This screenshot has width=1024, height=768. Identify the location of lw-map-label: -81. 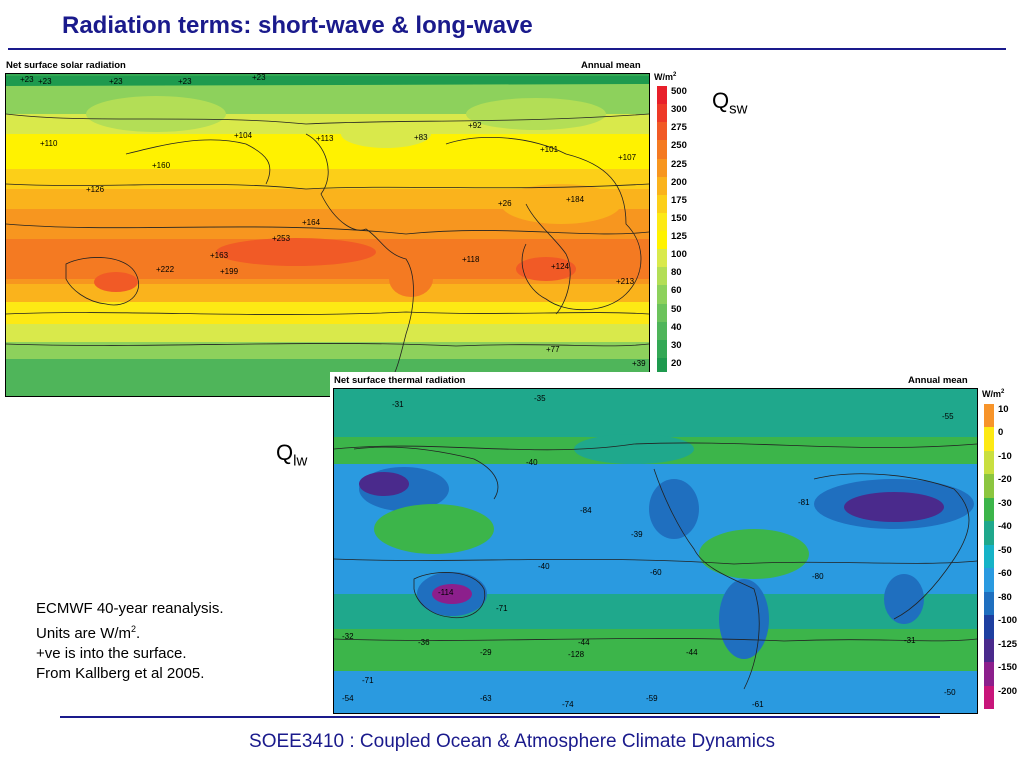
(804, 502).